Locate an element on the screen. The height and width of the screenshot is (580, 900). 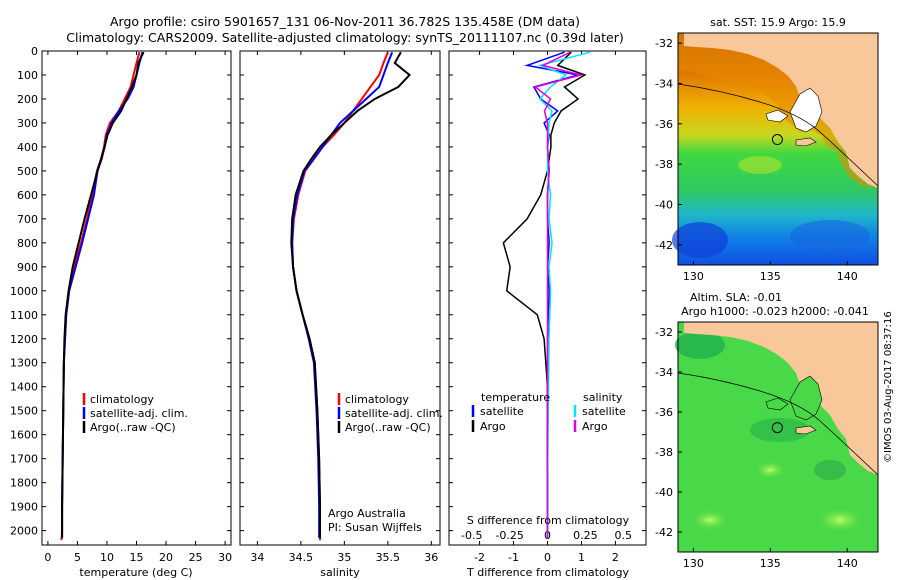
series-line-satellite is located at coordinates (564, 294).